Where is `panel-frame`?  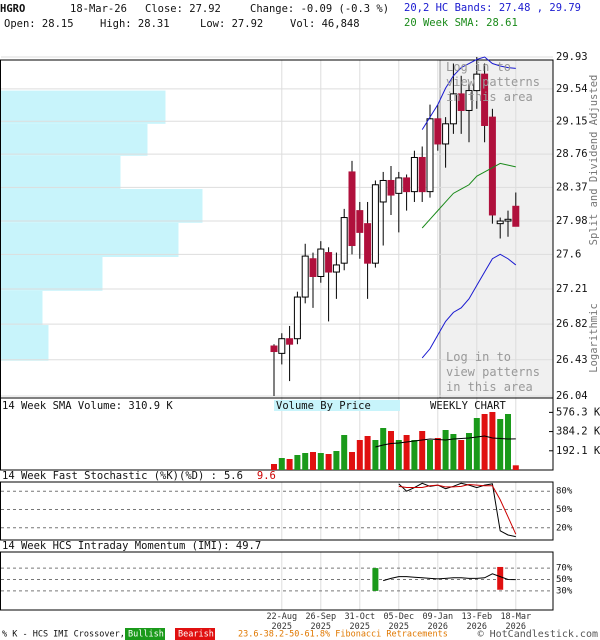
panel-frame is located at coordinates (277, 511).